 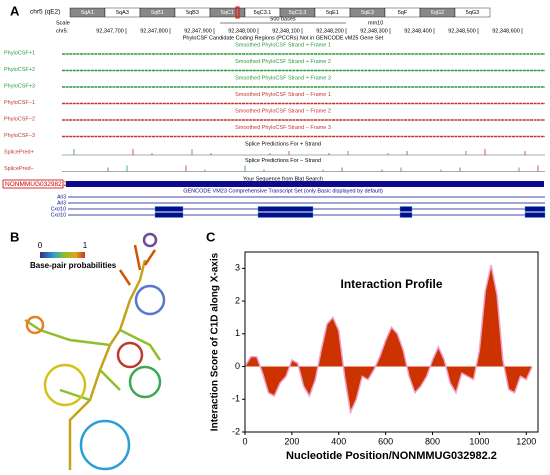 What do you see at coordinates (63, 23) in the screenshot?
I see `scale-label: Scale` at bounding box center [63, 23].